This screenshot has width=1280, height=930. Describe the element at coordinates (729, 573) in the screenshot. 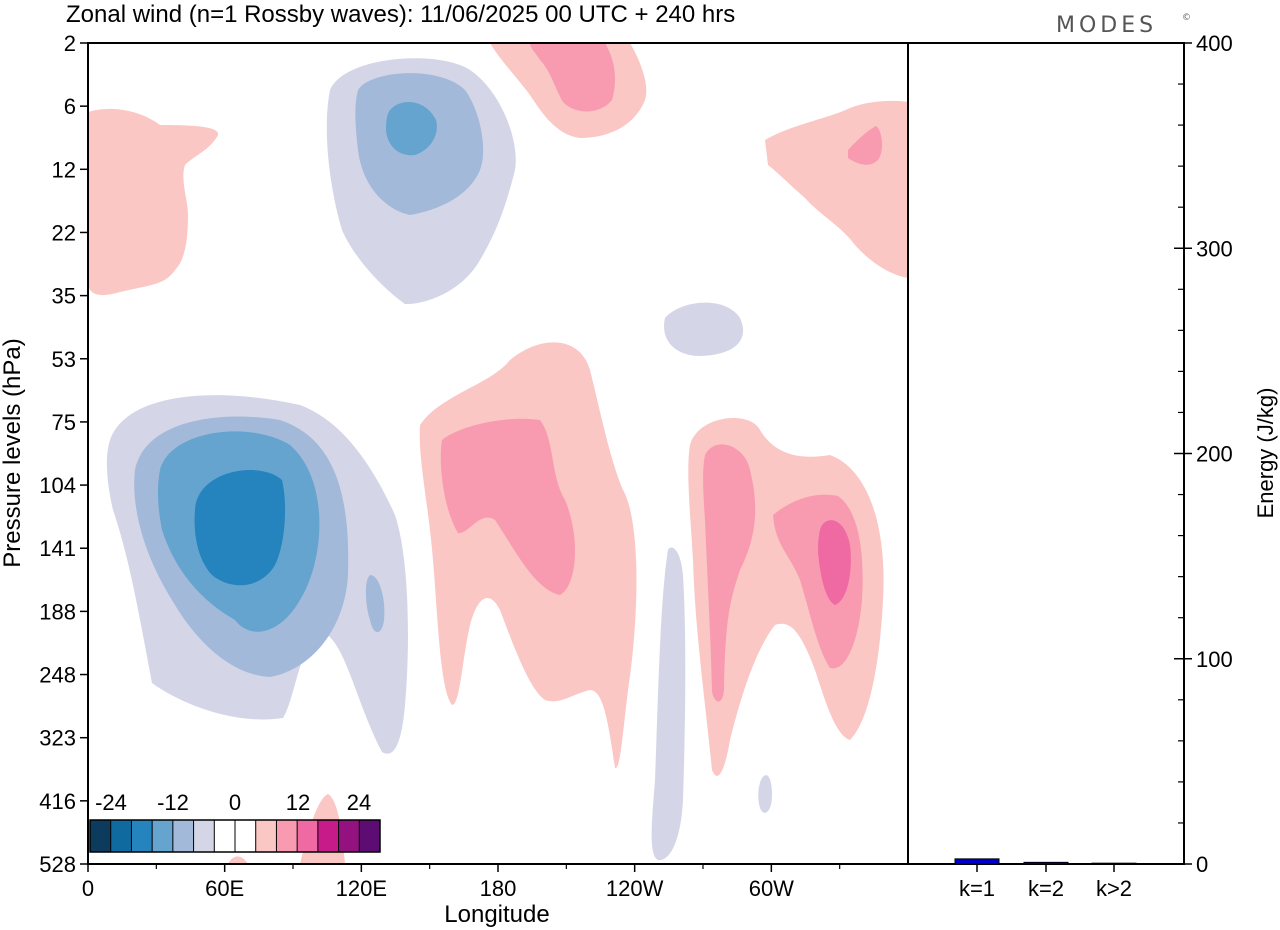

I see `contour-pos-right-l2a` at that location.